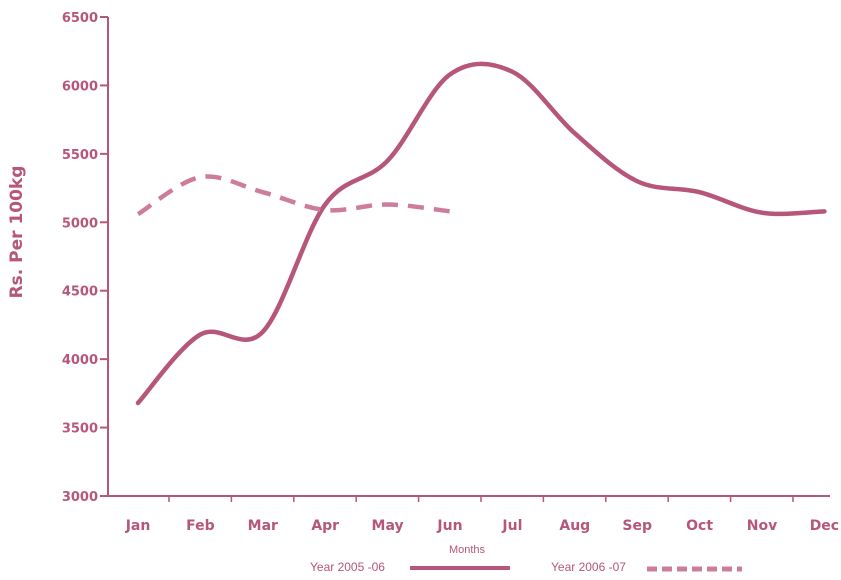 The height and width of the screenshot is (580, 841). I want to click on y-tick-label: 4500, so click(80, 292).